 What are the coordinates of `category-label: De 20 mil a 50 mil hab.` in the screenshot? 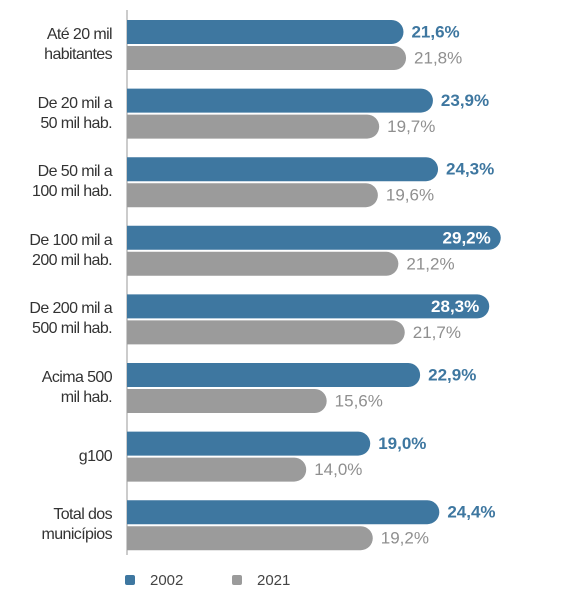 It's located at (75, 113).